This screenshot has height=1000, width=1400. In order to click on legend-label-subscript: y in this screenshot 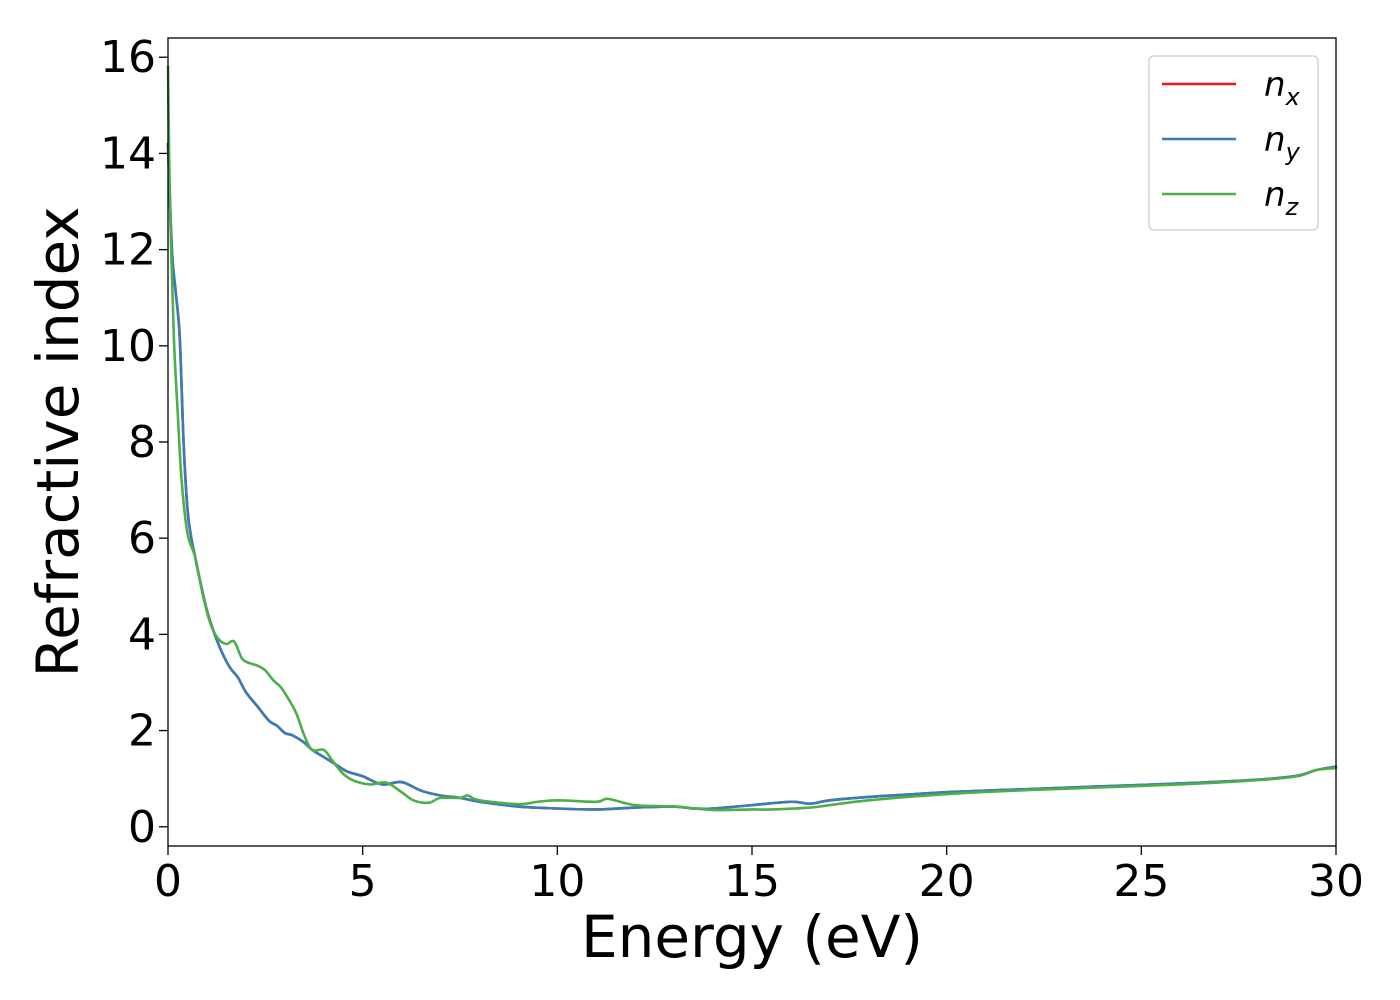, I will do `click(1293, 152)`.